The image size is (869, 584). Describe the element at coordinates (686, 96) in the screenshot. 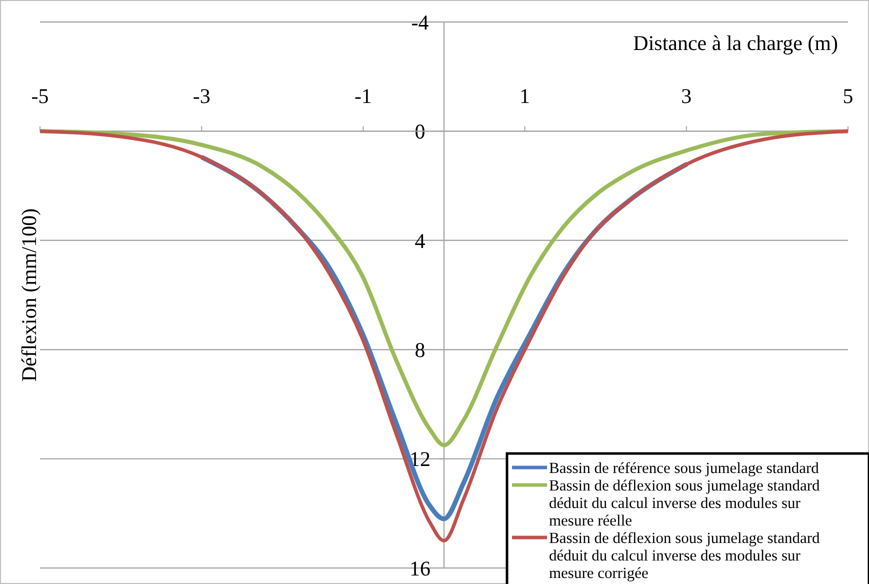

I see `x-tick-label: 3` at that location.